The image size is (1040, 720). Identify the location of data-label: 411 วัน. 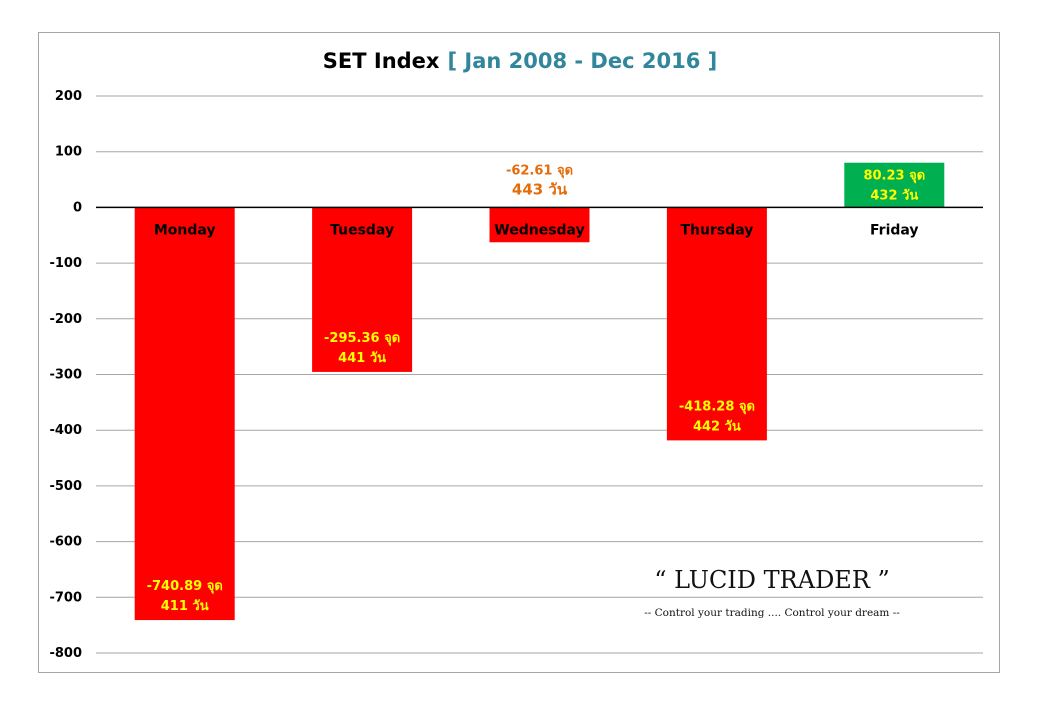
(185, 606).